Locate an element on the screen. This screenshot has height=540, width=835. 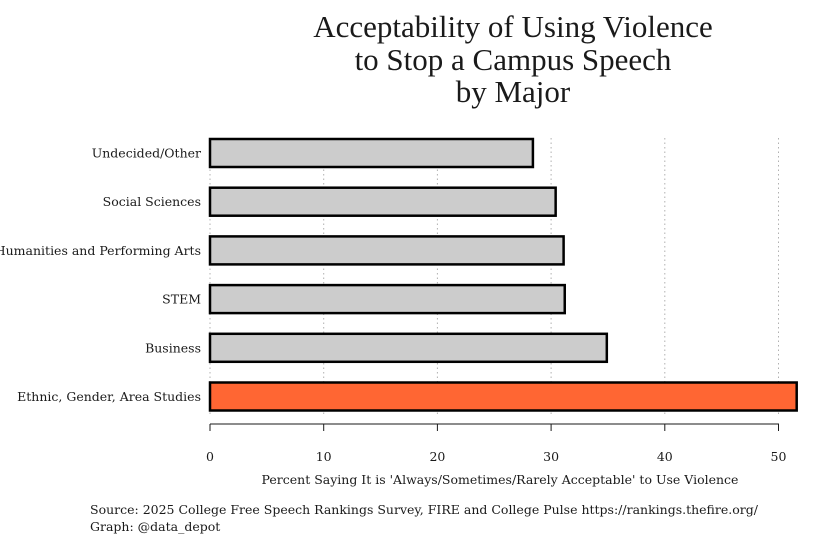
x-tick-label: 30 is located at coordinates (551, 456).